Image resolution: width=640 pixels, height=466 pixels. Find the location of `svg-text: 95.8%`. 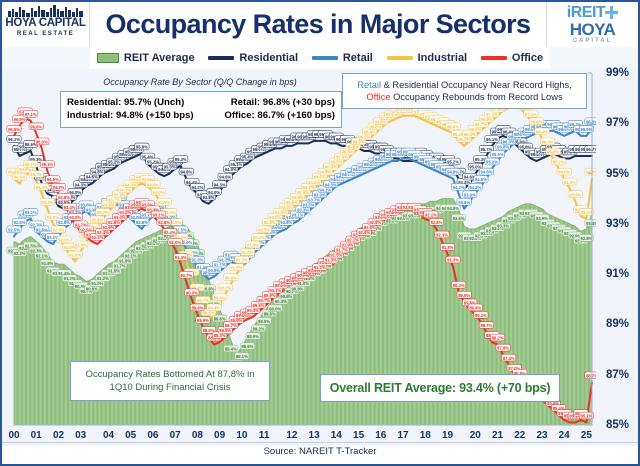

svg-text: 95.8% is located at coordinates (503, 147).